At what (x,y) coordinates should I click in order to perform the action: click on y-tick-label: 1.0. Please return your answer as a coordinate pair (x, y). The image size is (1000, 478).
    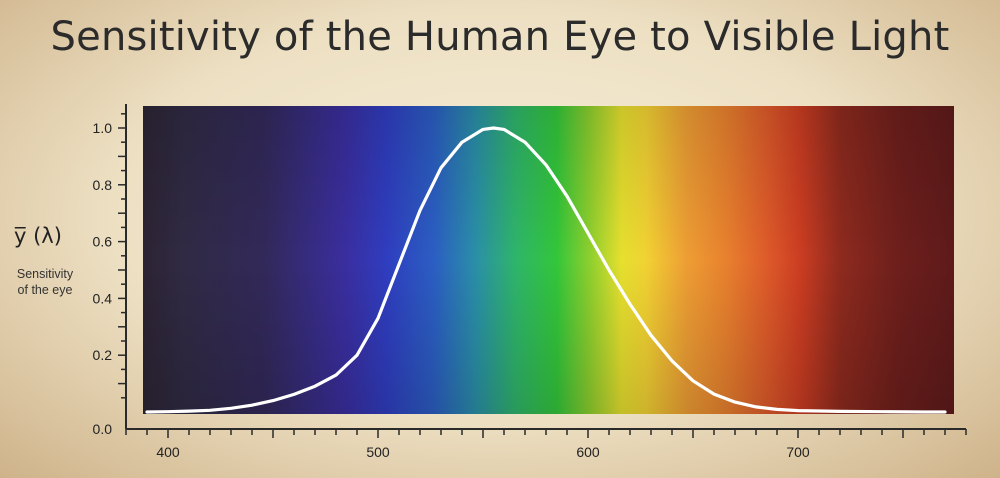
    Looking at the image, I should click on (103, 128).